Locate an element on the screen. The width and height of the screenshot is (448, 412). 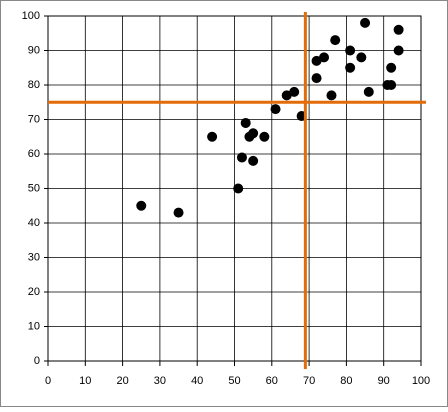
x-tick-label: 20 is located at coordinates (122, 381).